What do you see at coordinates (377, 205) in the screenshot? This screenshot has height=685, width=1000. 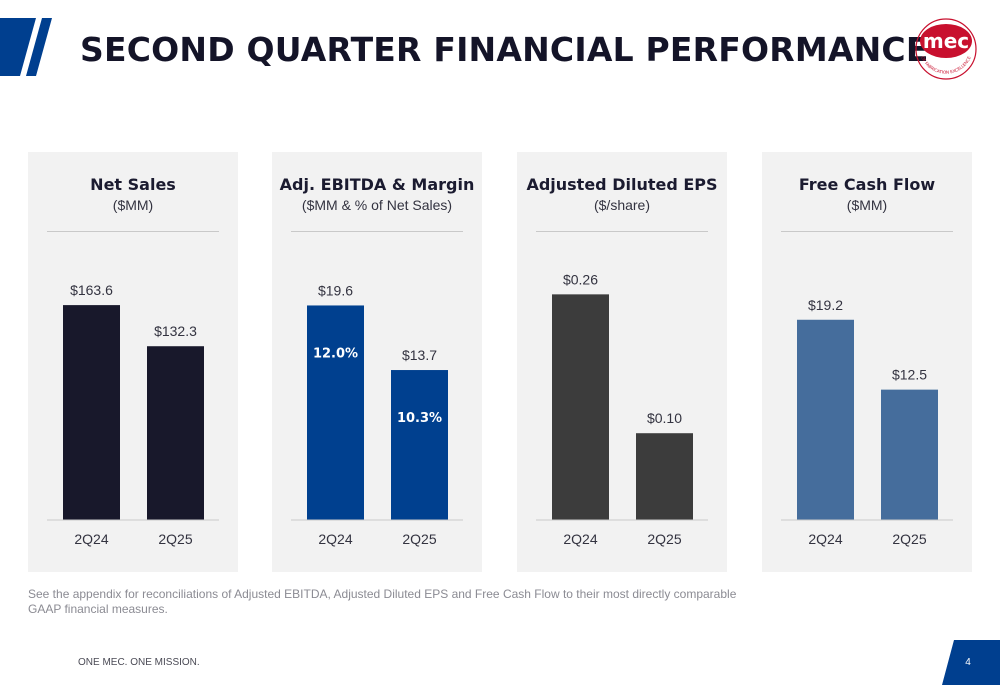 I see `chart-subtitle: ($MM & % of Net Sales)` at bounding box center [377, 205].